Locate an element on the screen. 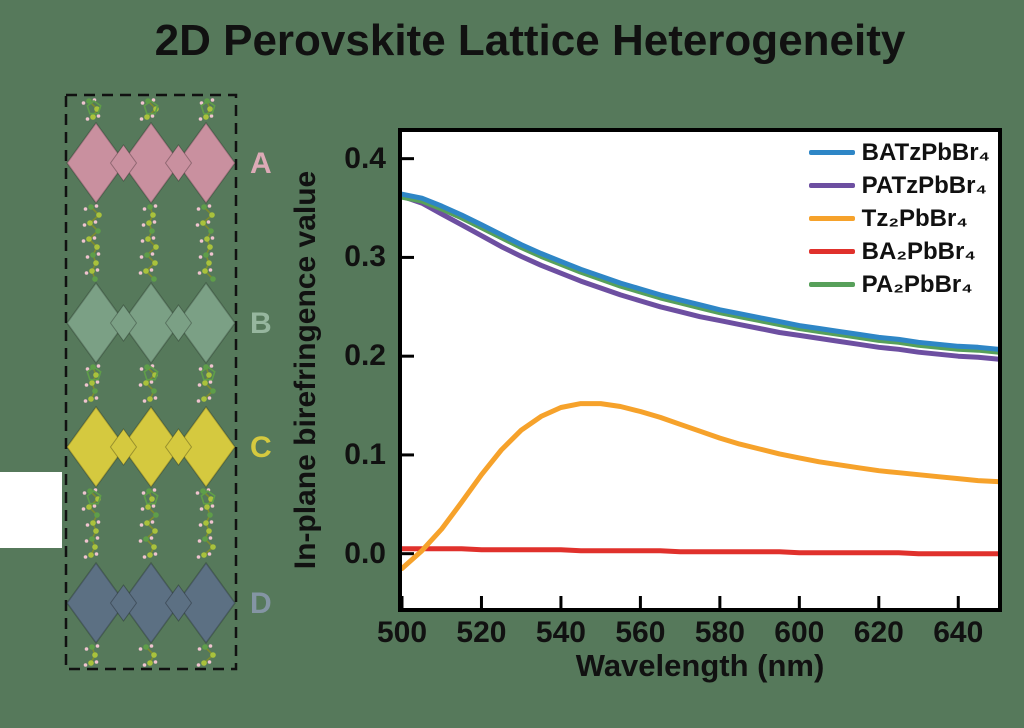  molecule-chains is located at coordinates (148, 382).